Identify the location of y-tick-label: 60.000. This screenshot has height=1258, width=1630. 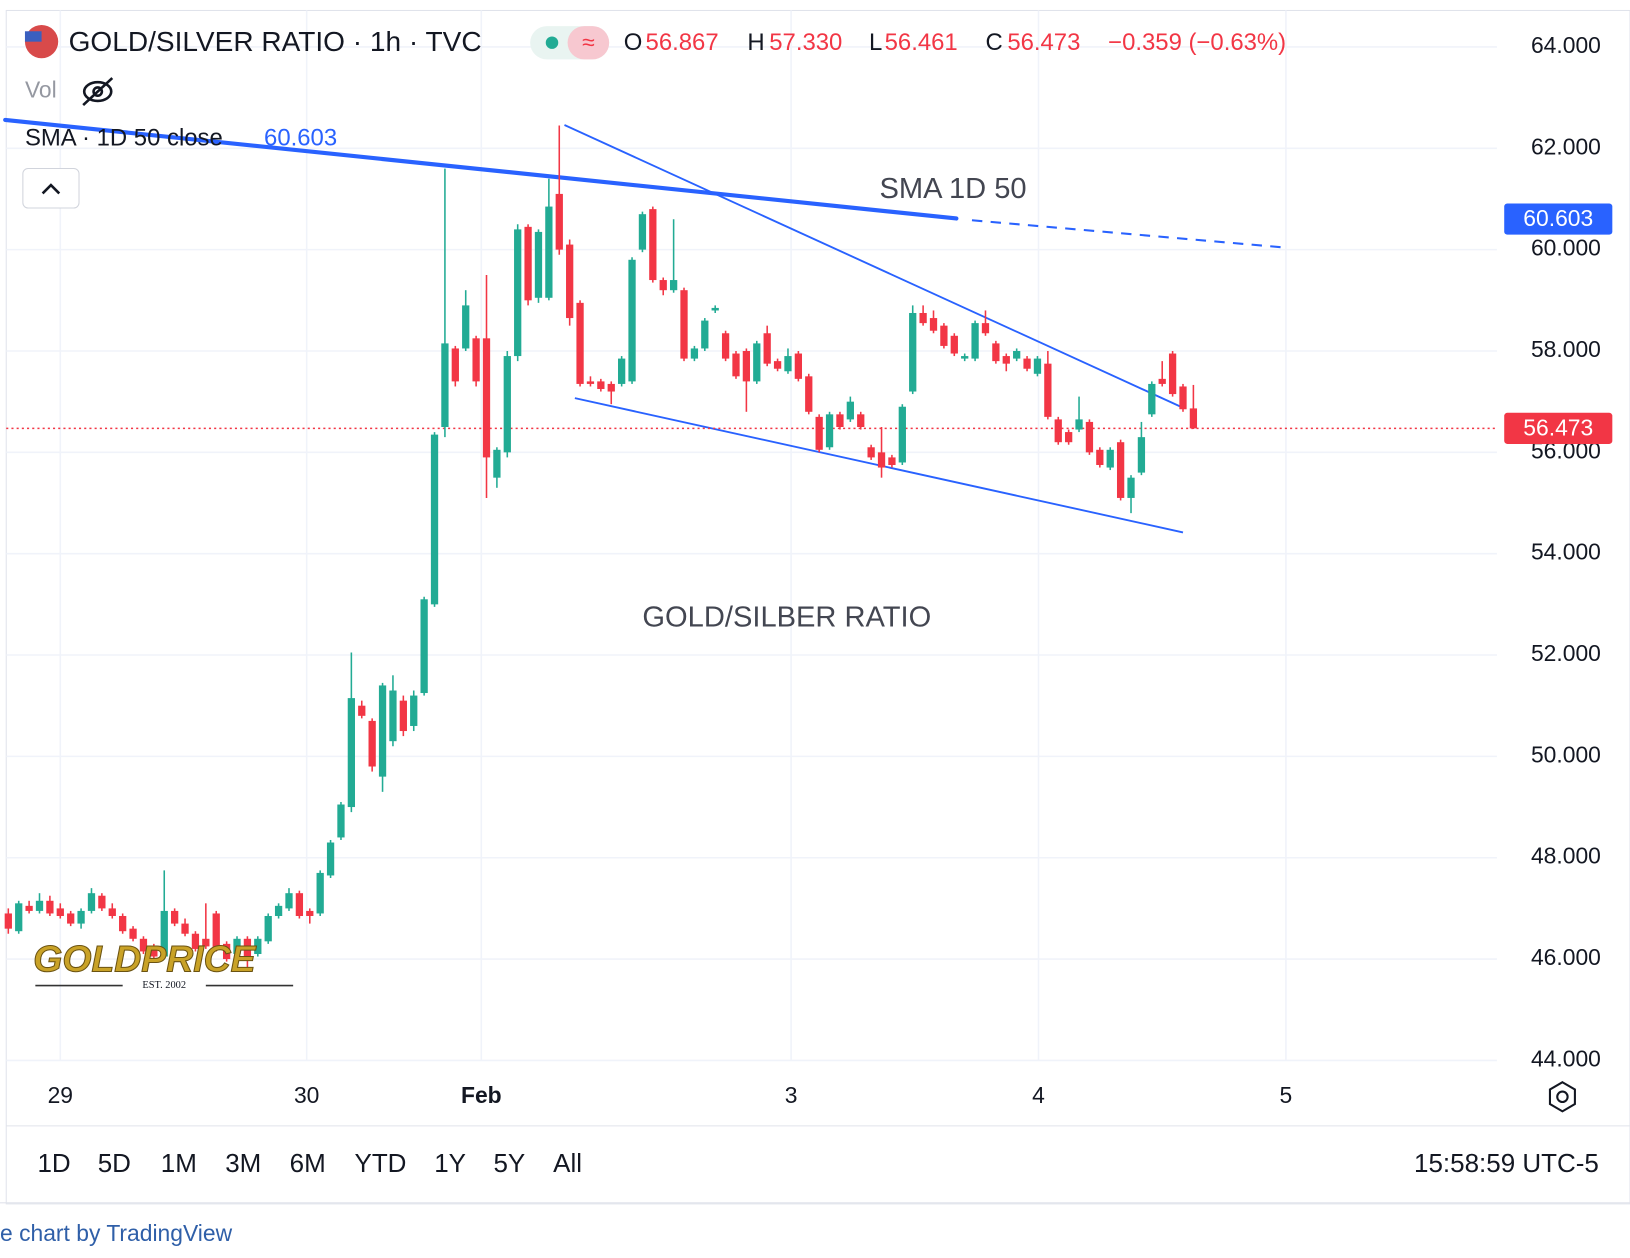
(1566, 248).